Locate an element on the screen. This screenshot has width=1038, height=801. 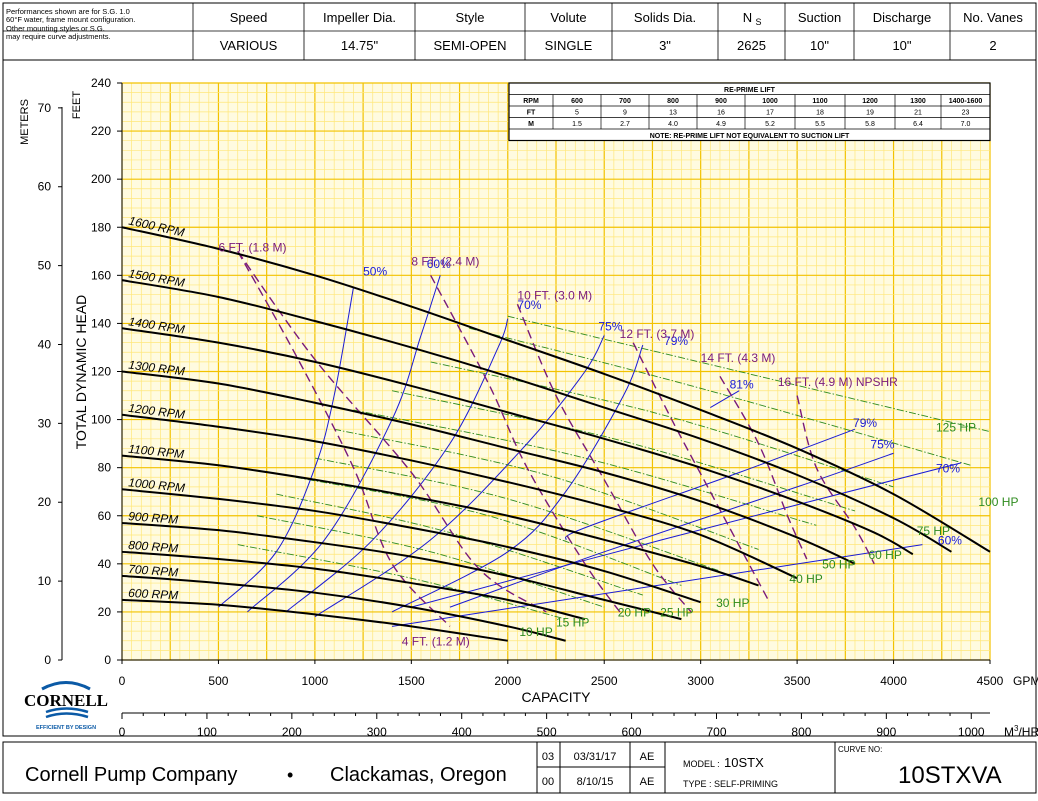
npshr-label: 14 FT. (4.3 M) is located at coordinates (738, 358).